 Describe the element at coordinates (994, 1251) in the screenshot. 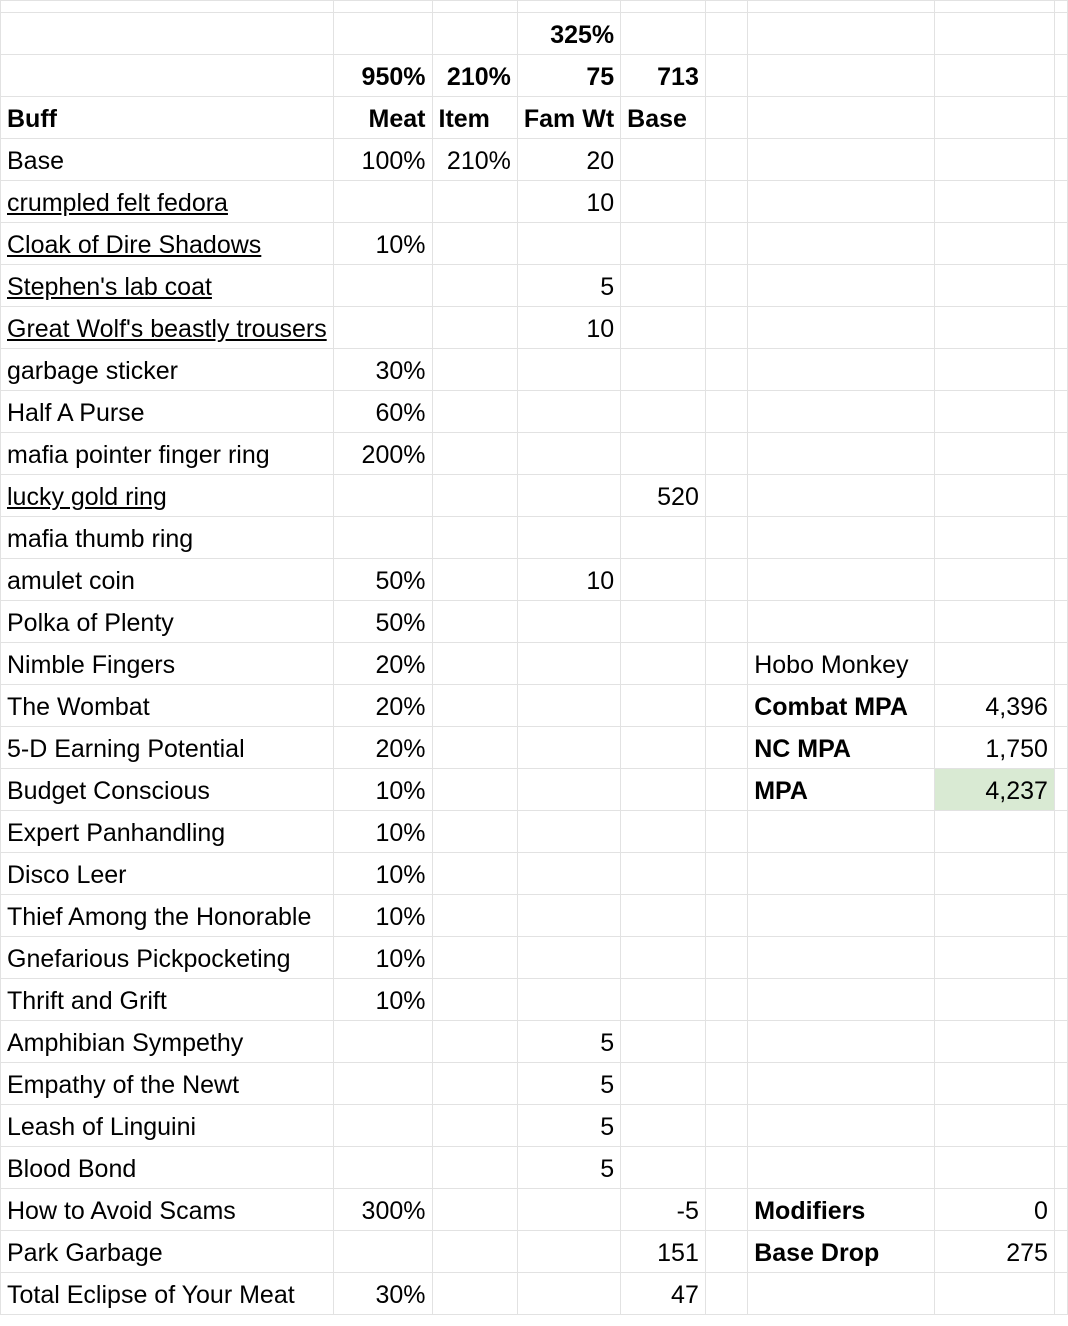

I see `base-drop-value: 275` at that location.